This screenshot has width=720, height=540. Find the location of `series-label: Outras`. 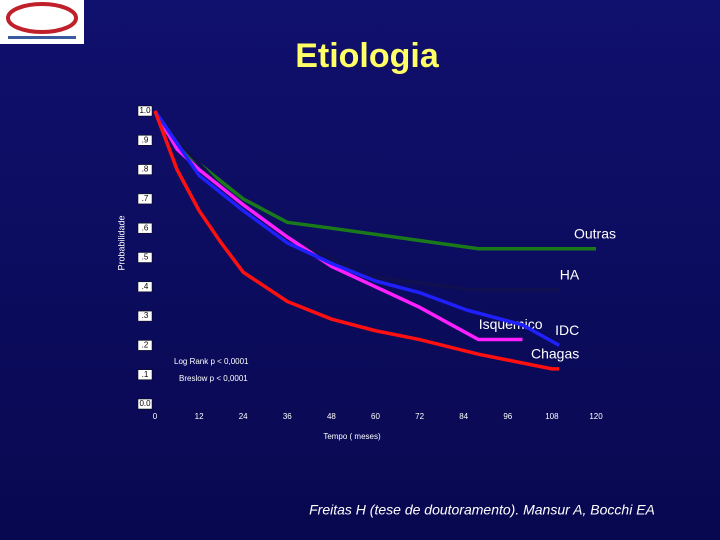

series-label: Outras is located at coordinates (595, 233).